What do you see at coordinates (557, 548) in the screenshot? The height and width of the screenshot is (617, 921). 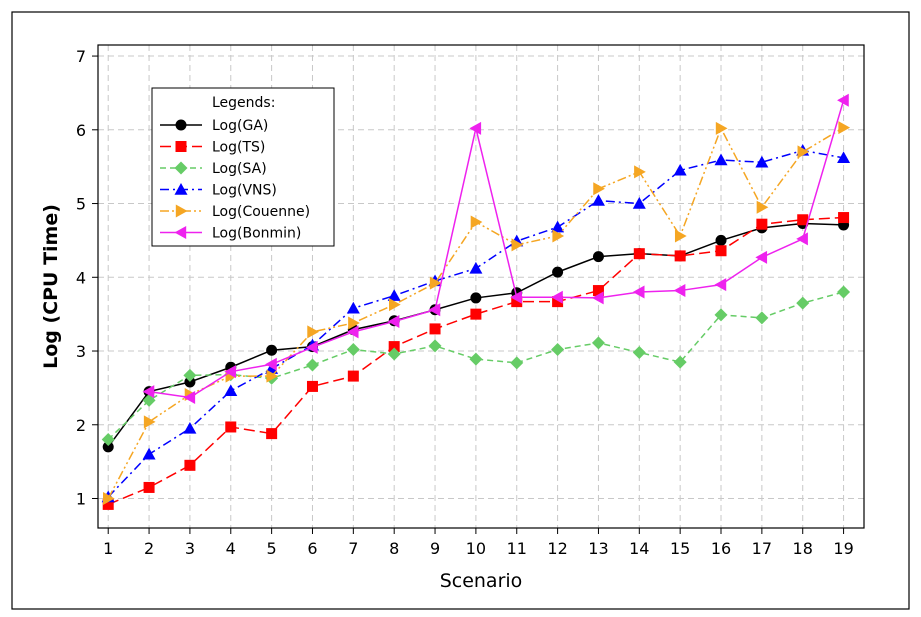 I see `x-tick-label: 12` at bounding box center [557, 548].